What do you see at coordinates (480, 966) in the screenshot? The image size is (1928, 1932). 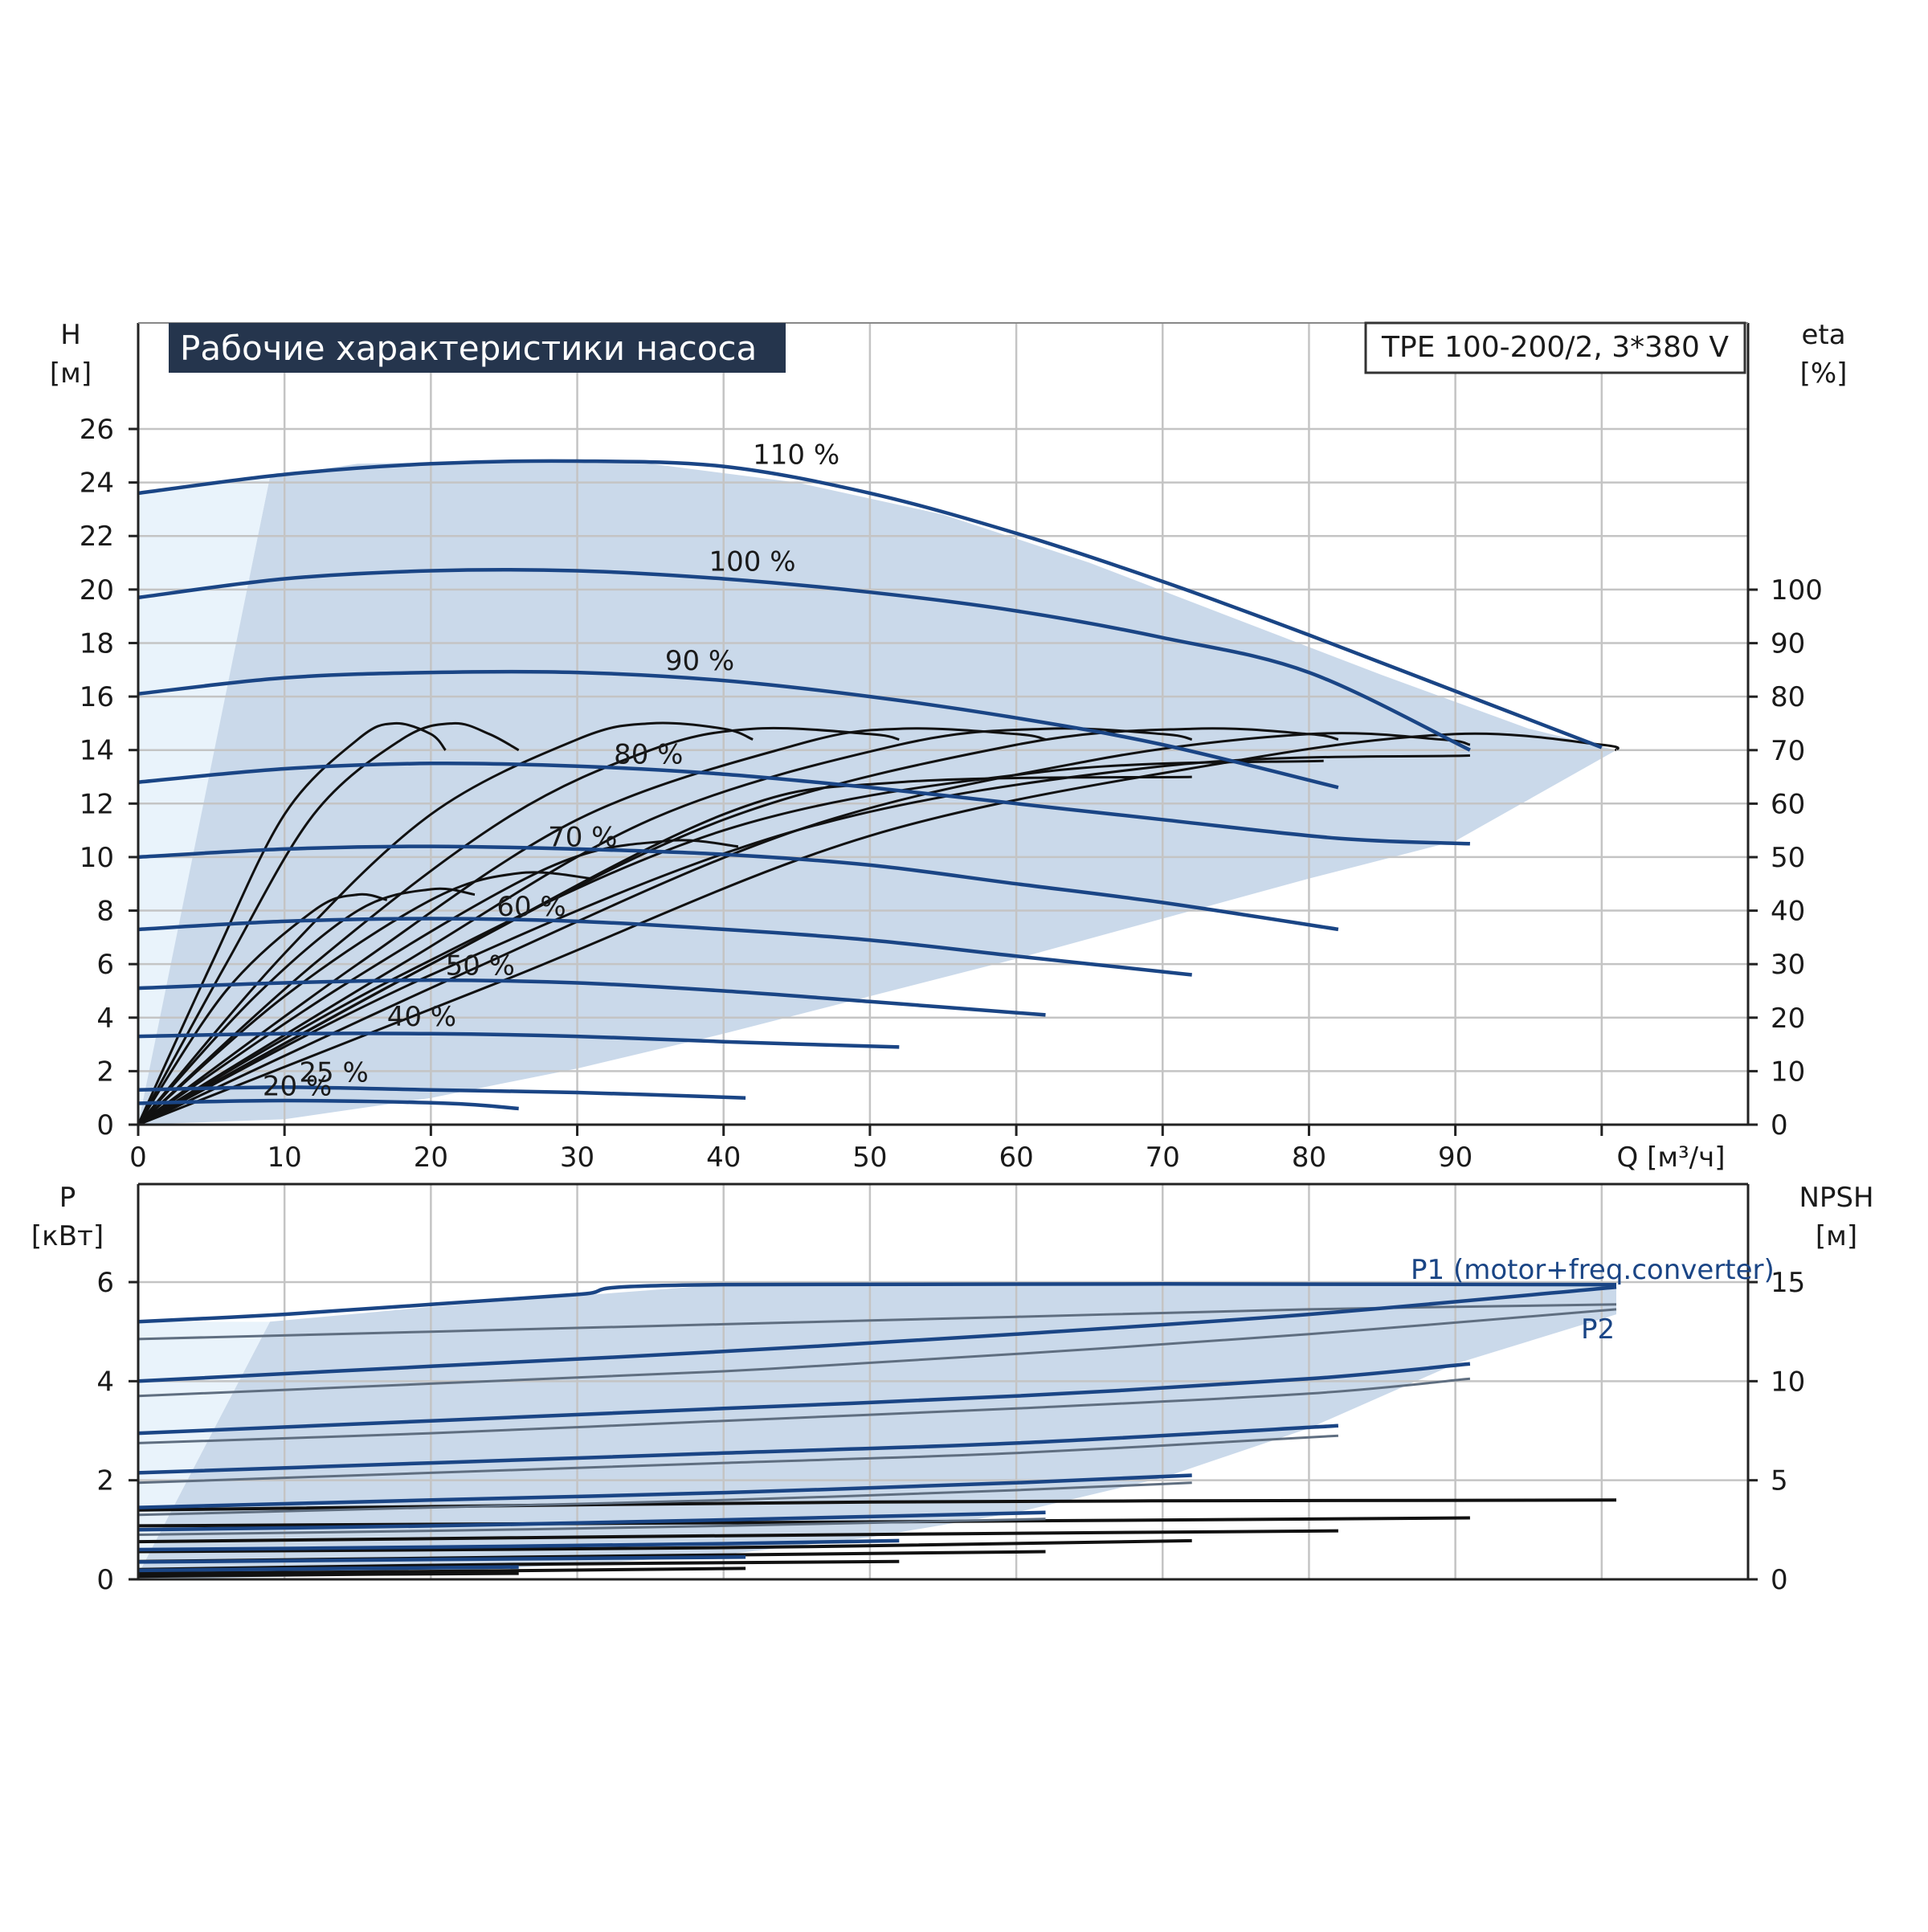 I see `head-curve-label: 50 %` at bounding box center [480, 966].